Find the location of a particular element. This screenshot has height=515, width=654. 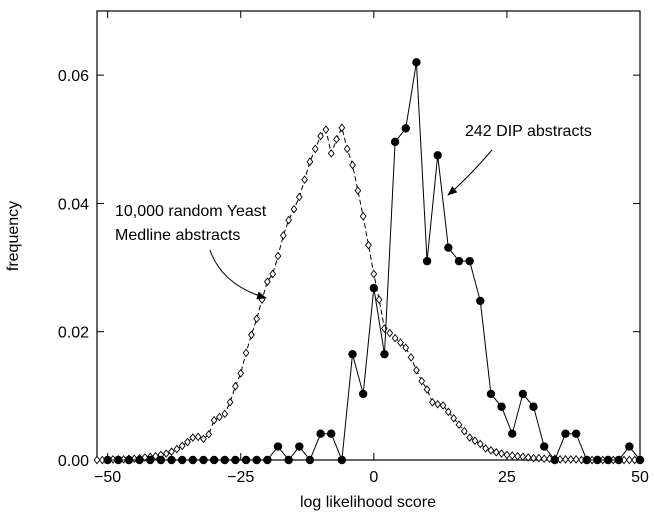

y-axis-label: frequency is located at coordinates (13, 236).